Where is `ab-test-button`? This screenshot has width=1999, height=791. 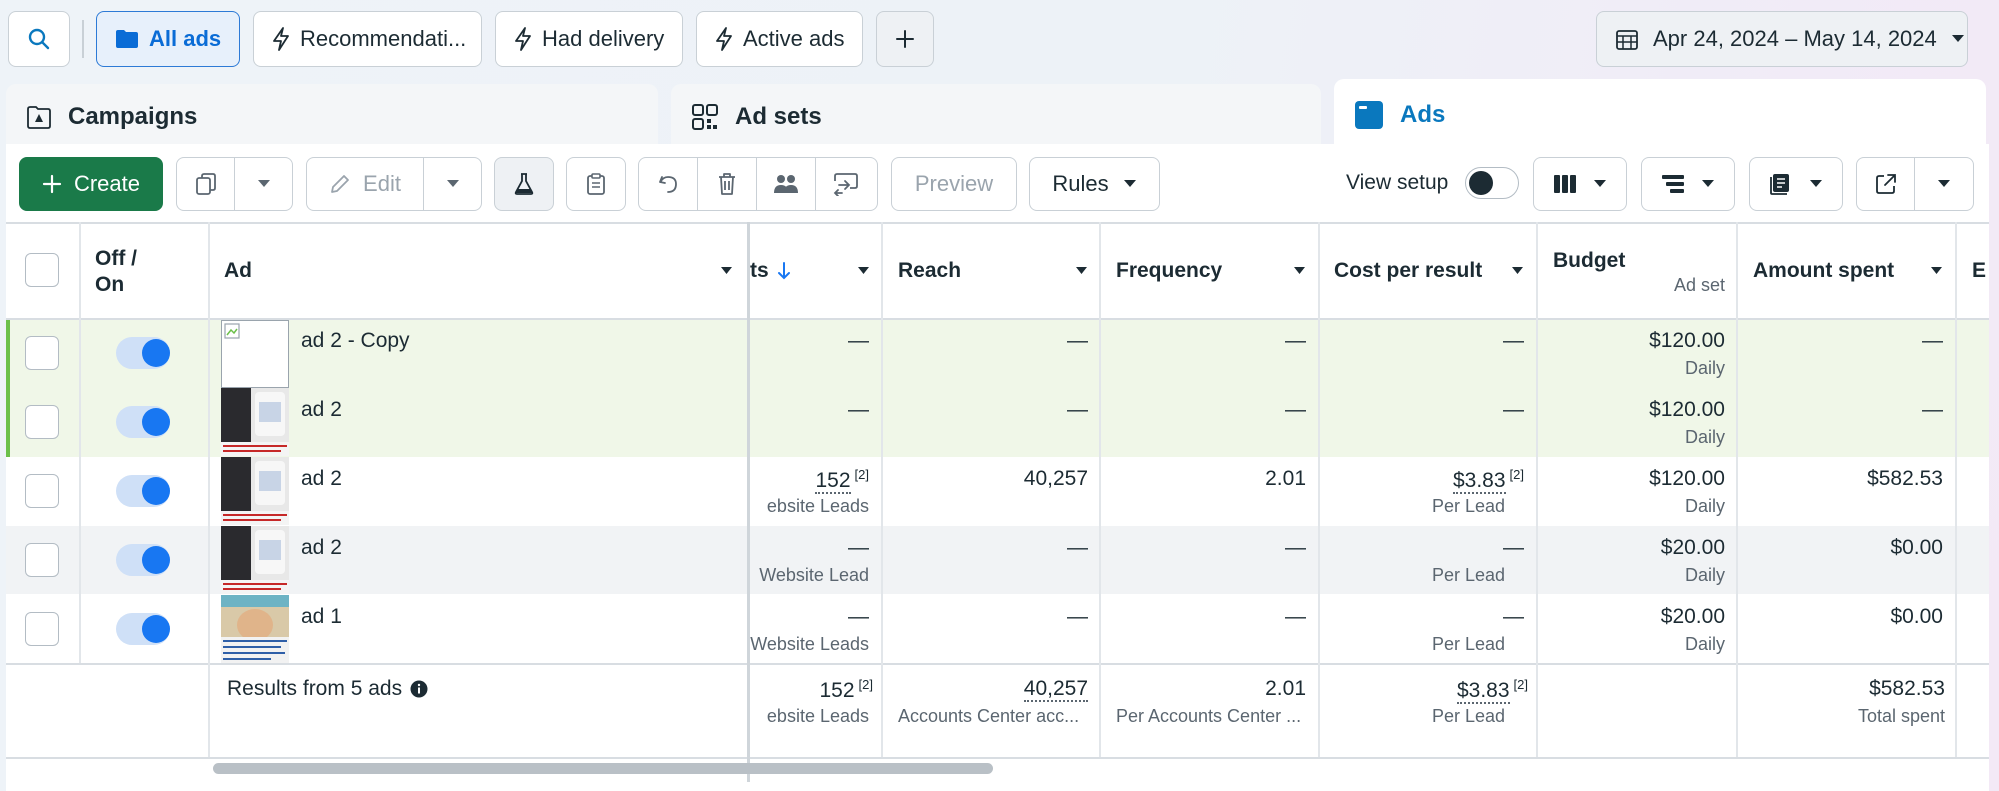 ab-test-button is located at coordinates (524, 184).